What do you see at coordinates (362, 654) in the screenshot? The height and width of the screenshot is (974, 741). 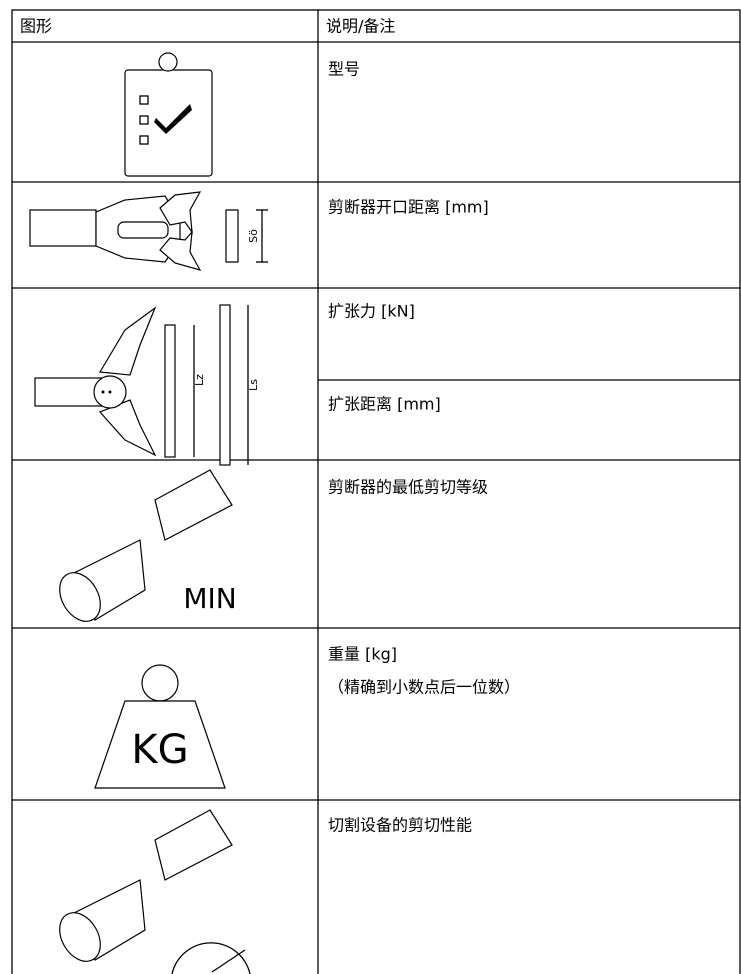 I see `description: 重量 [kg]` at bounding box center [362, 654].